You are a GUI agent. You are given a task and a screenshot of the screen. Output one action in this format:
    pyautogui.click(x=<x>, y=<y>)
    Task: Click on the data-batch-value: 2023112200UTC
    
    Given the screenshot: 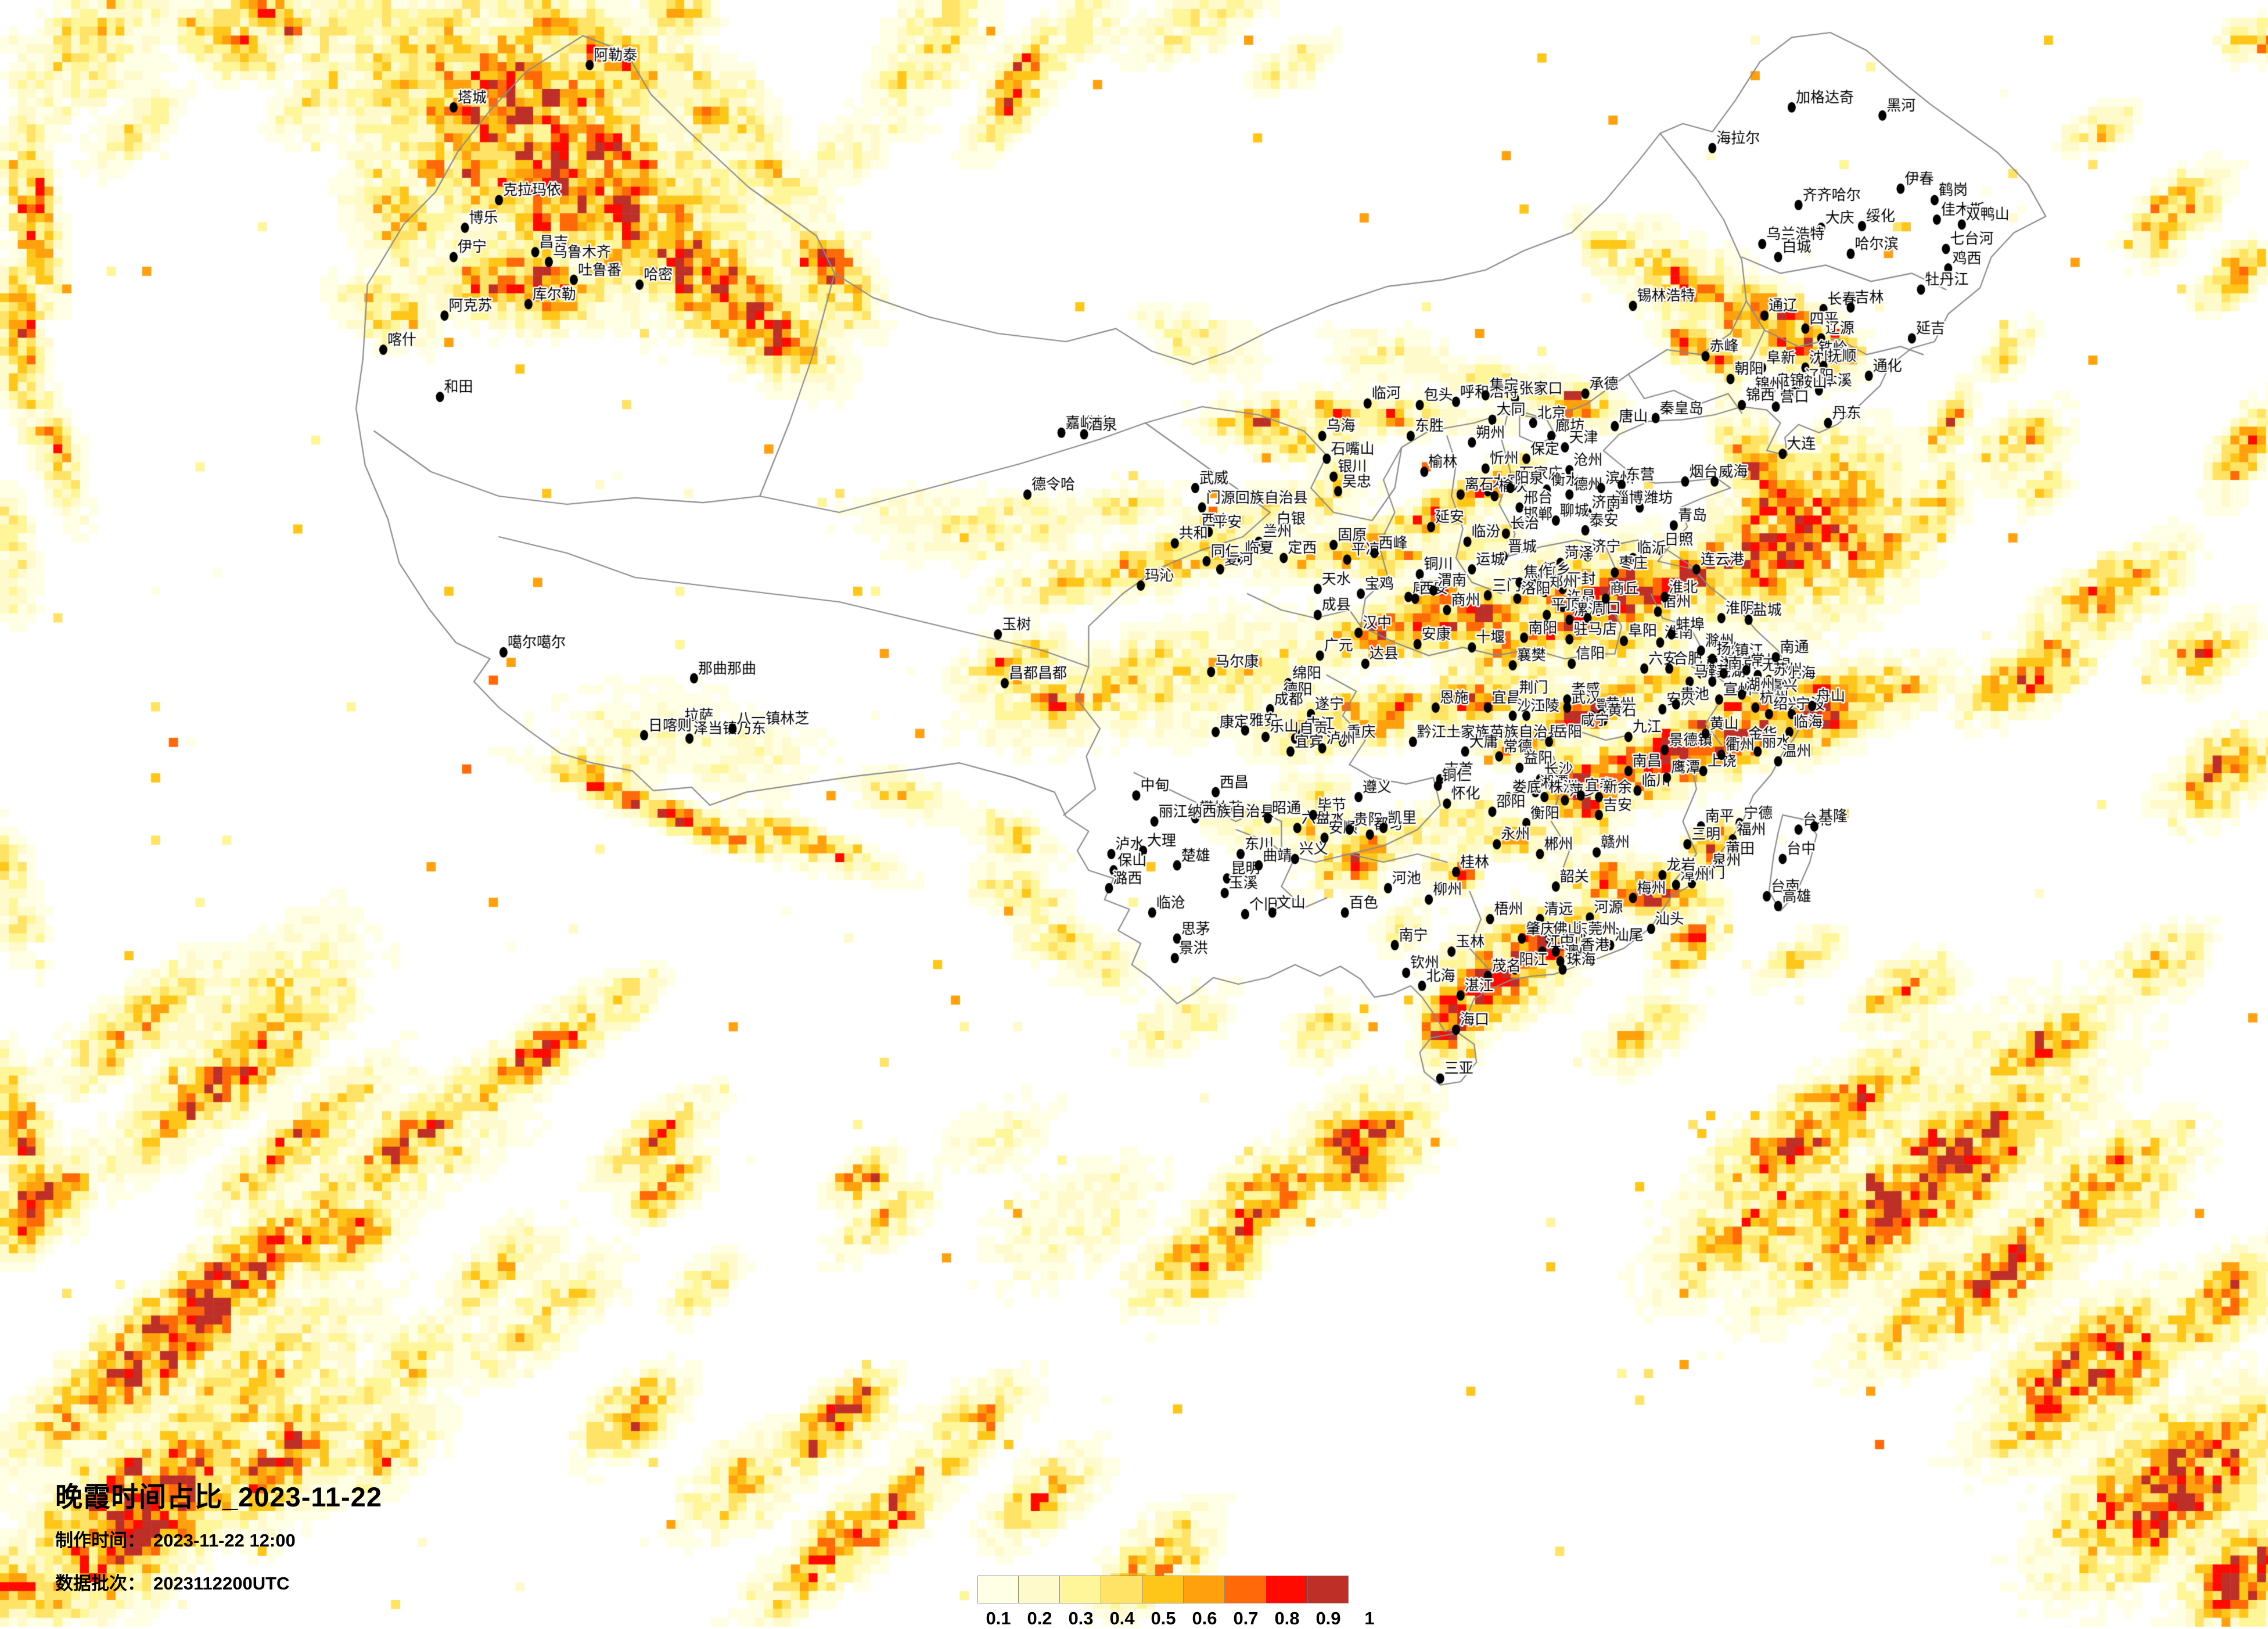 What is the action you would take?
    pyautogui.click(x=221, y=1583)
    